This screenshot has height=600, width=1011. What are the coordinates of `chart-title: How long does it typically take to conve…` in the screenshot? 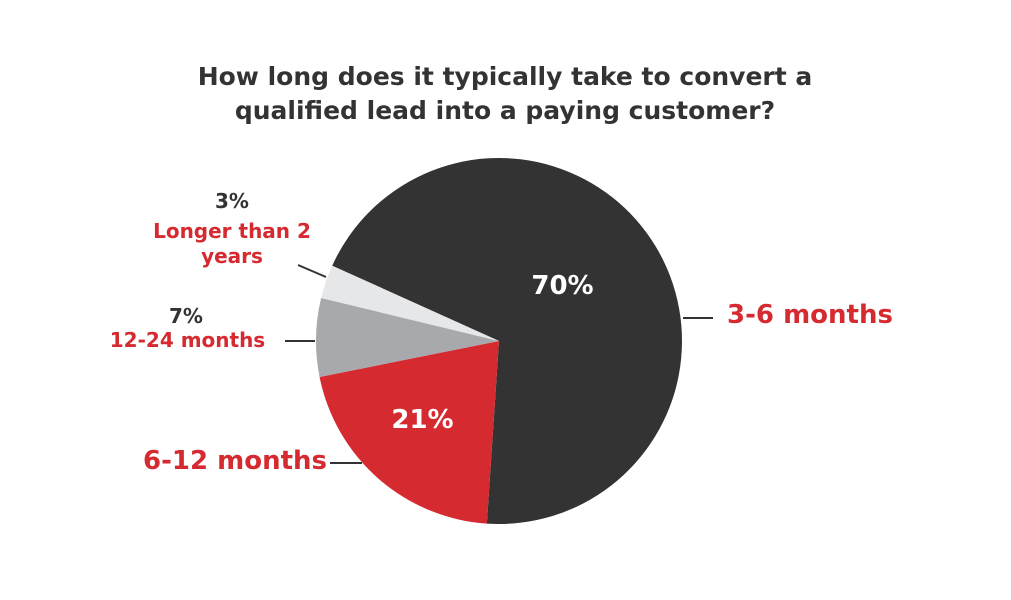 It's located at (505, 93).